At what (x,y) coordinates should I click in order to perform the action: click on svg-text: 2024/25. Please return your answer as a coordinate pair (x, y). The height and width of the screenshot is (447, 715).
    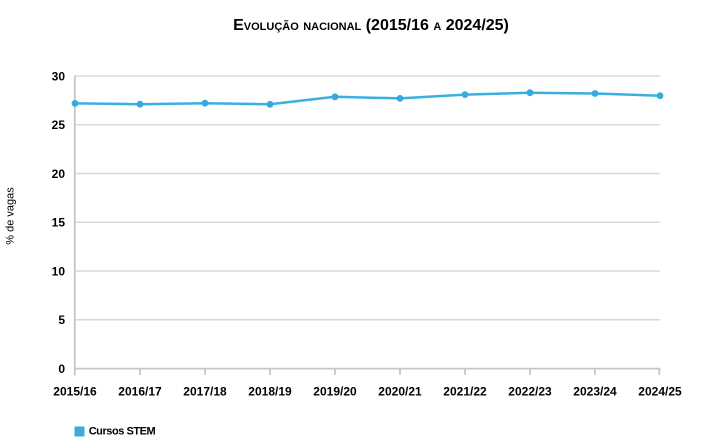
    Looking at the image, I should click on (660, 391).